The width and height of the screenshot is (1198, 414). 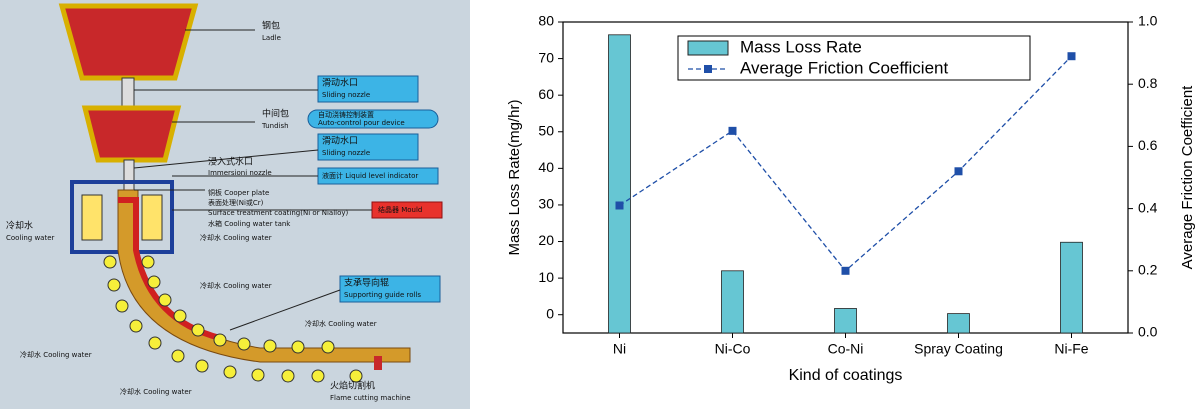 What do you see at coordinates (1148, 270) in the screenshot?
I see `y2-tick-label: 0.2` at bounding box center [1148, 270].